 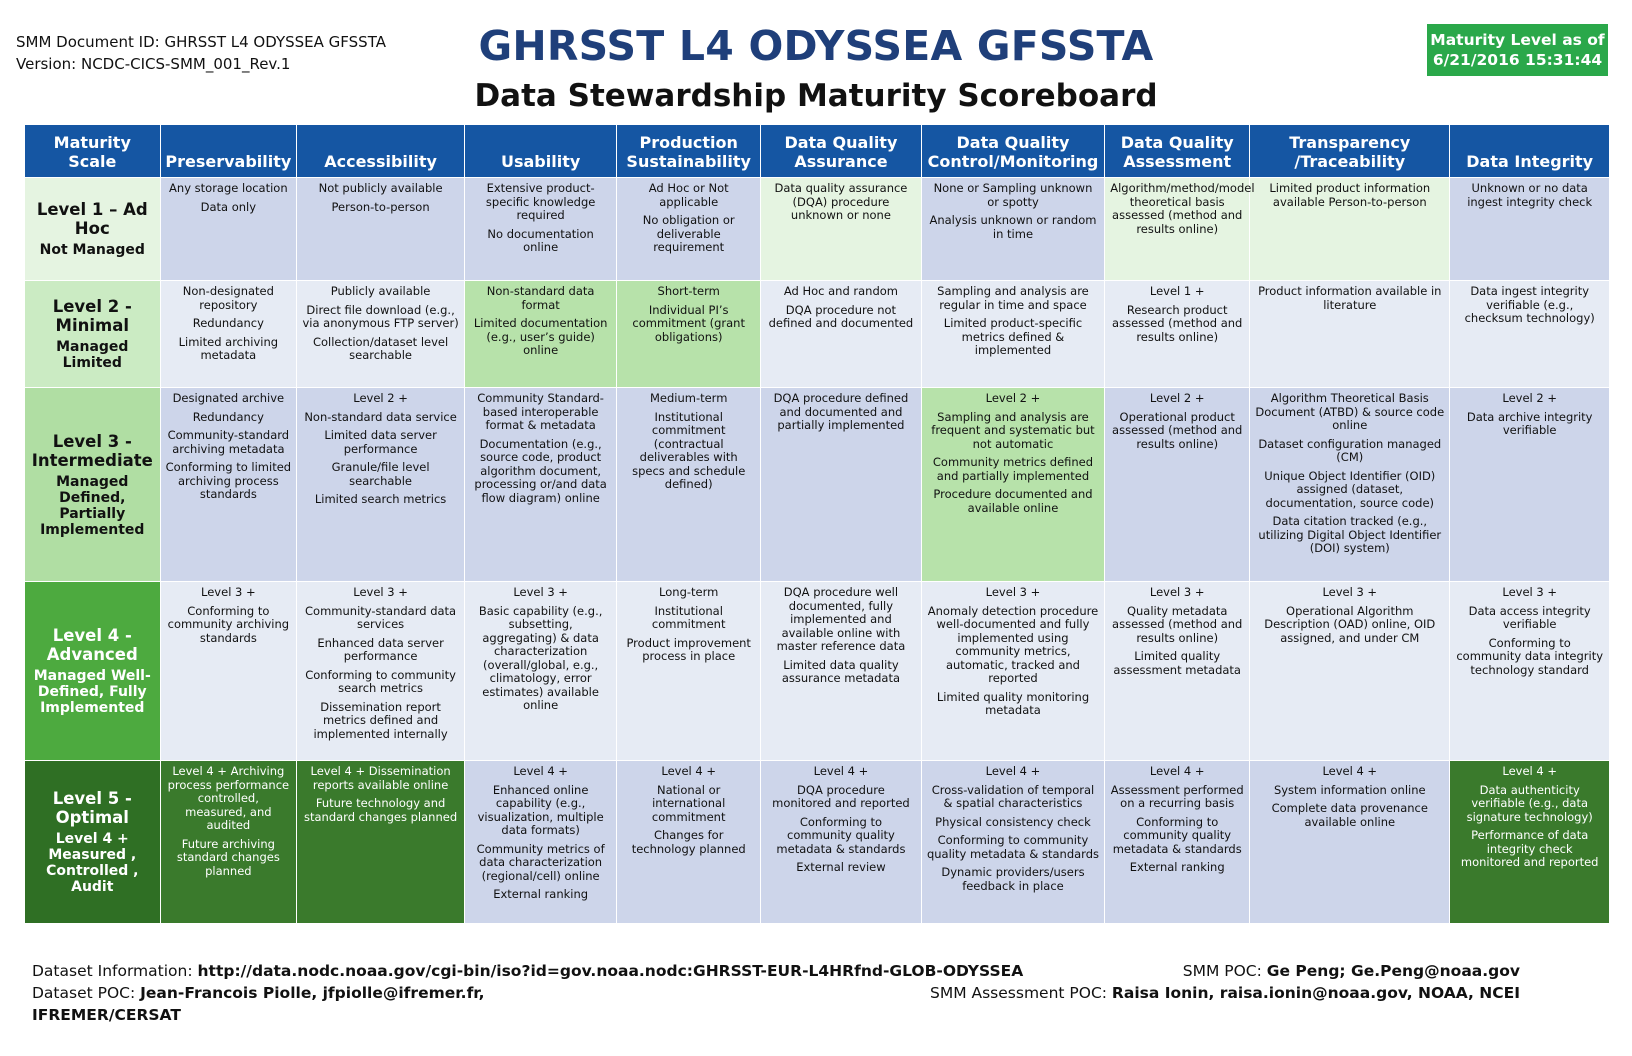 I want to click on criteria-item: Product improvement process in place, so click(x=688, y=649).